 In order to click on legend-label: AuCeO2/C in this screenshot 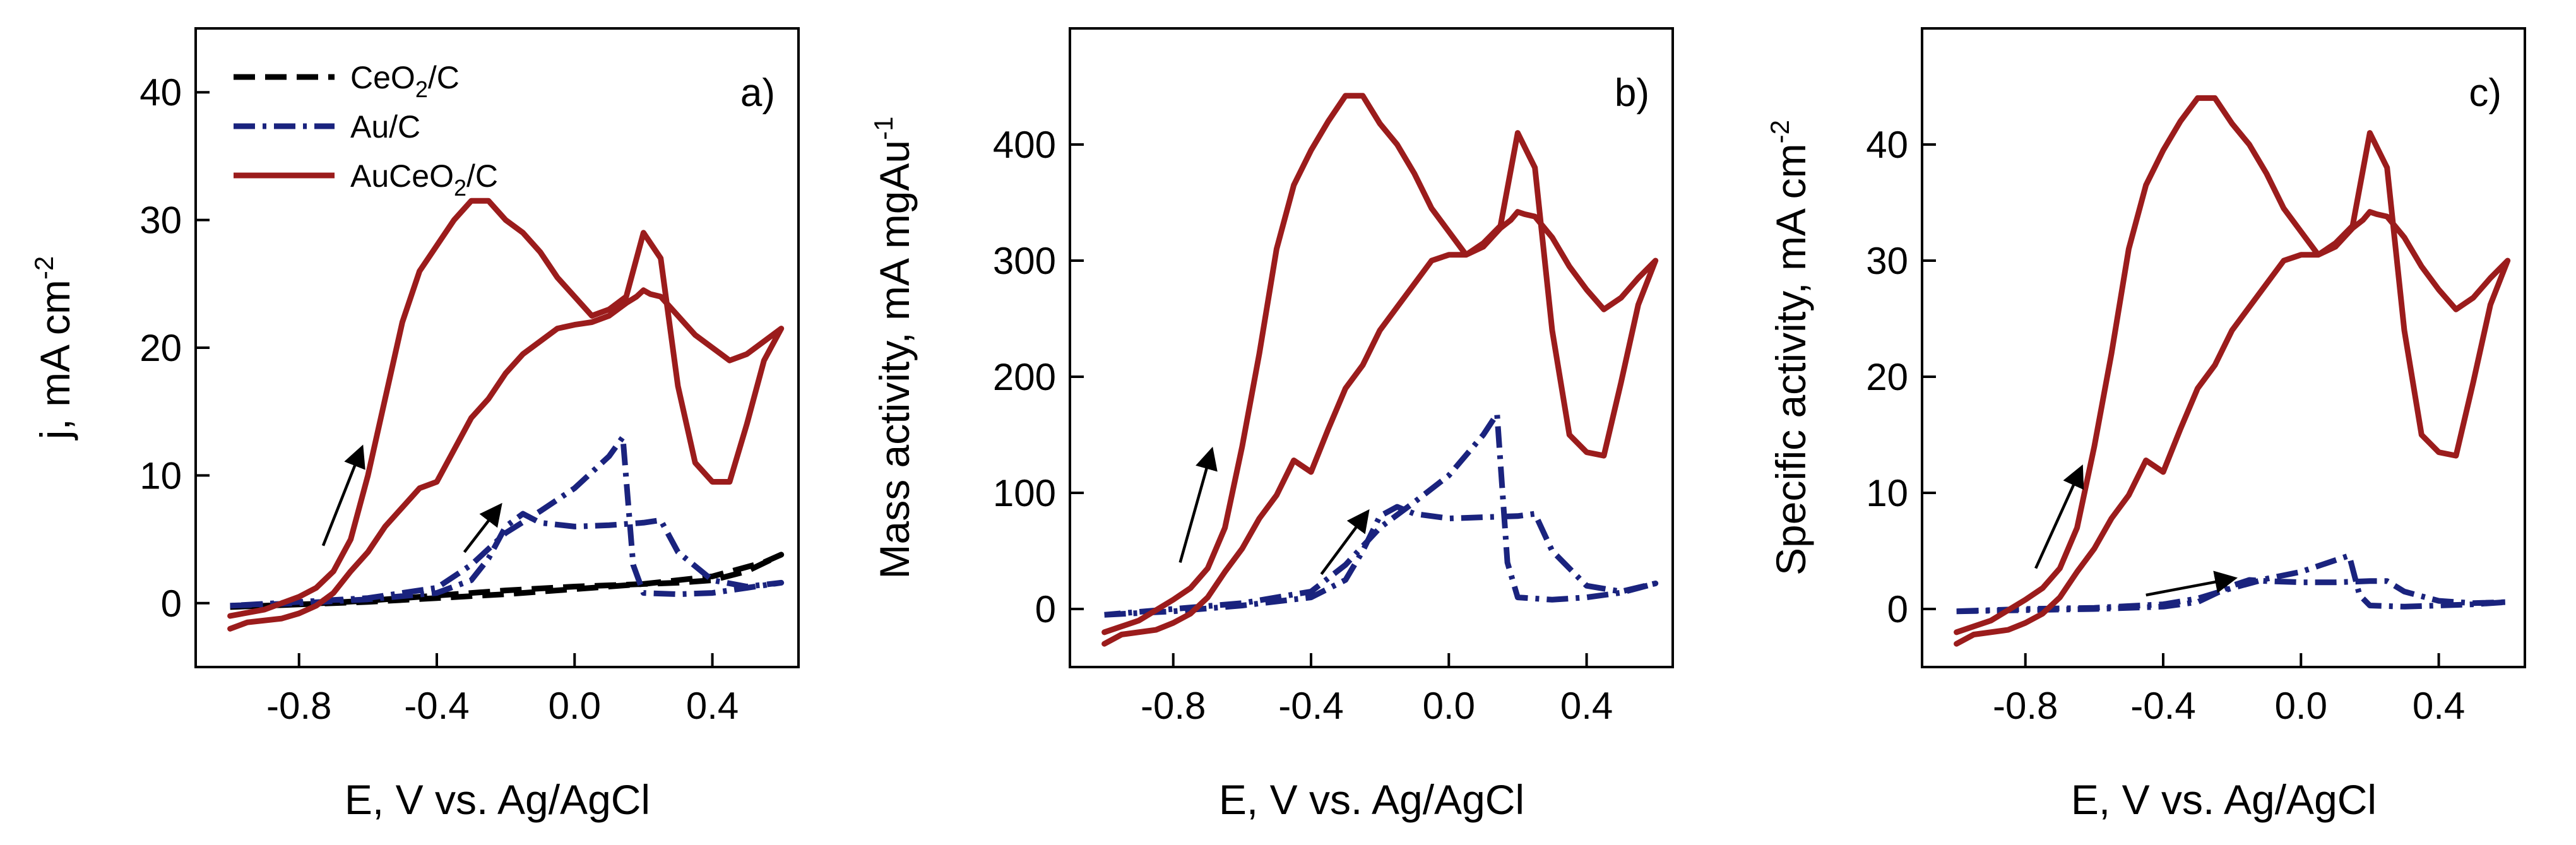, I will do `click(424, 179)`.